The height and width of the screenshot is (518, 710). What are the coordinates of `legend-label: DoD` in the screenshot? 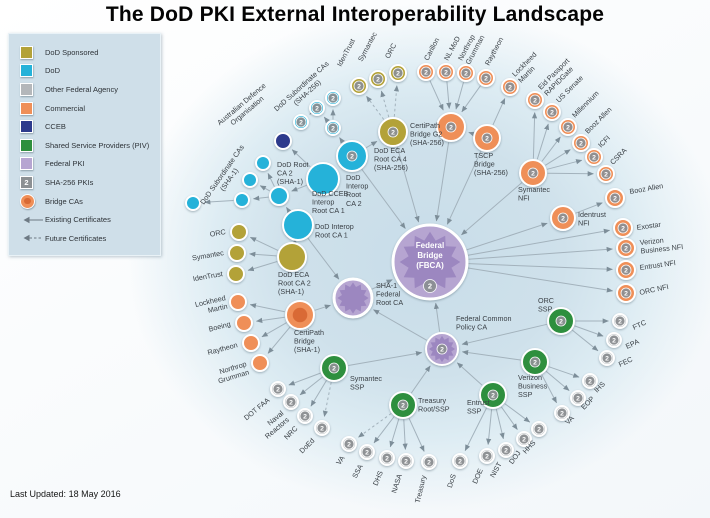 It's located at (53, 71).